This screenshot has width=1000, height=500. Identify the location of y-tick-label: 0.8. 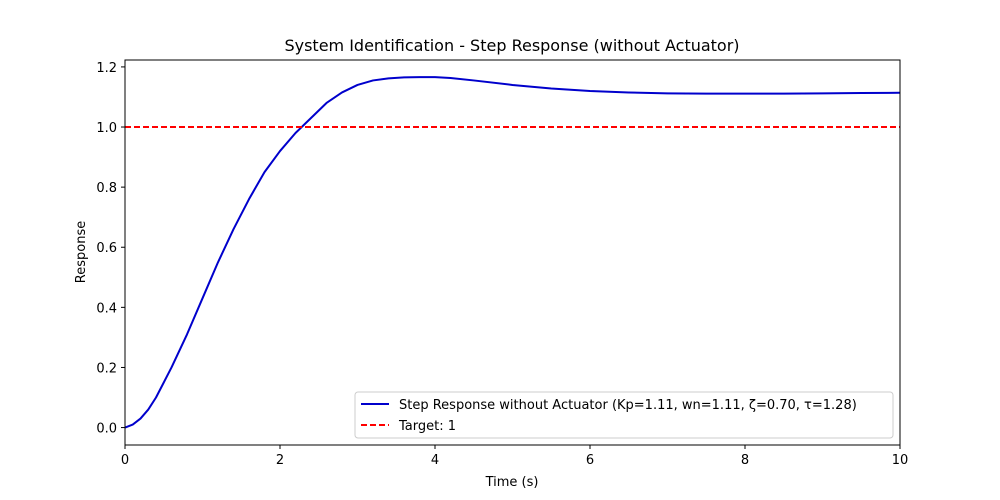
(106, 188).